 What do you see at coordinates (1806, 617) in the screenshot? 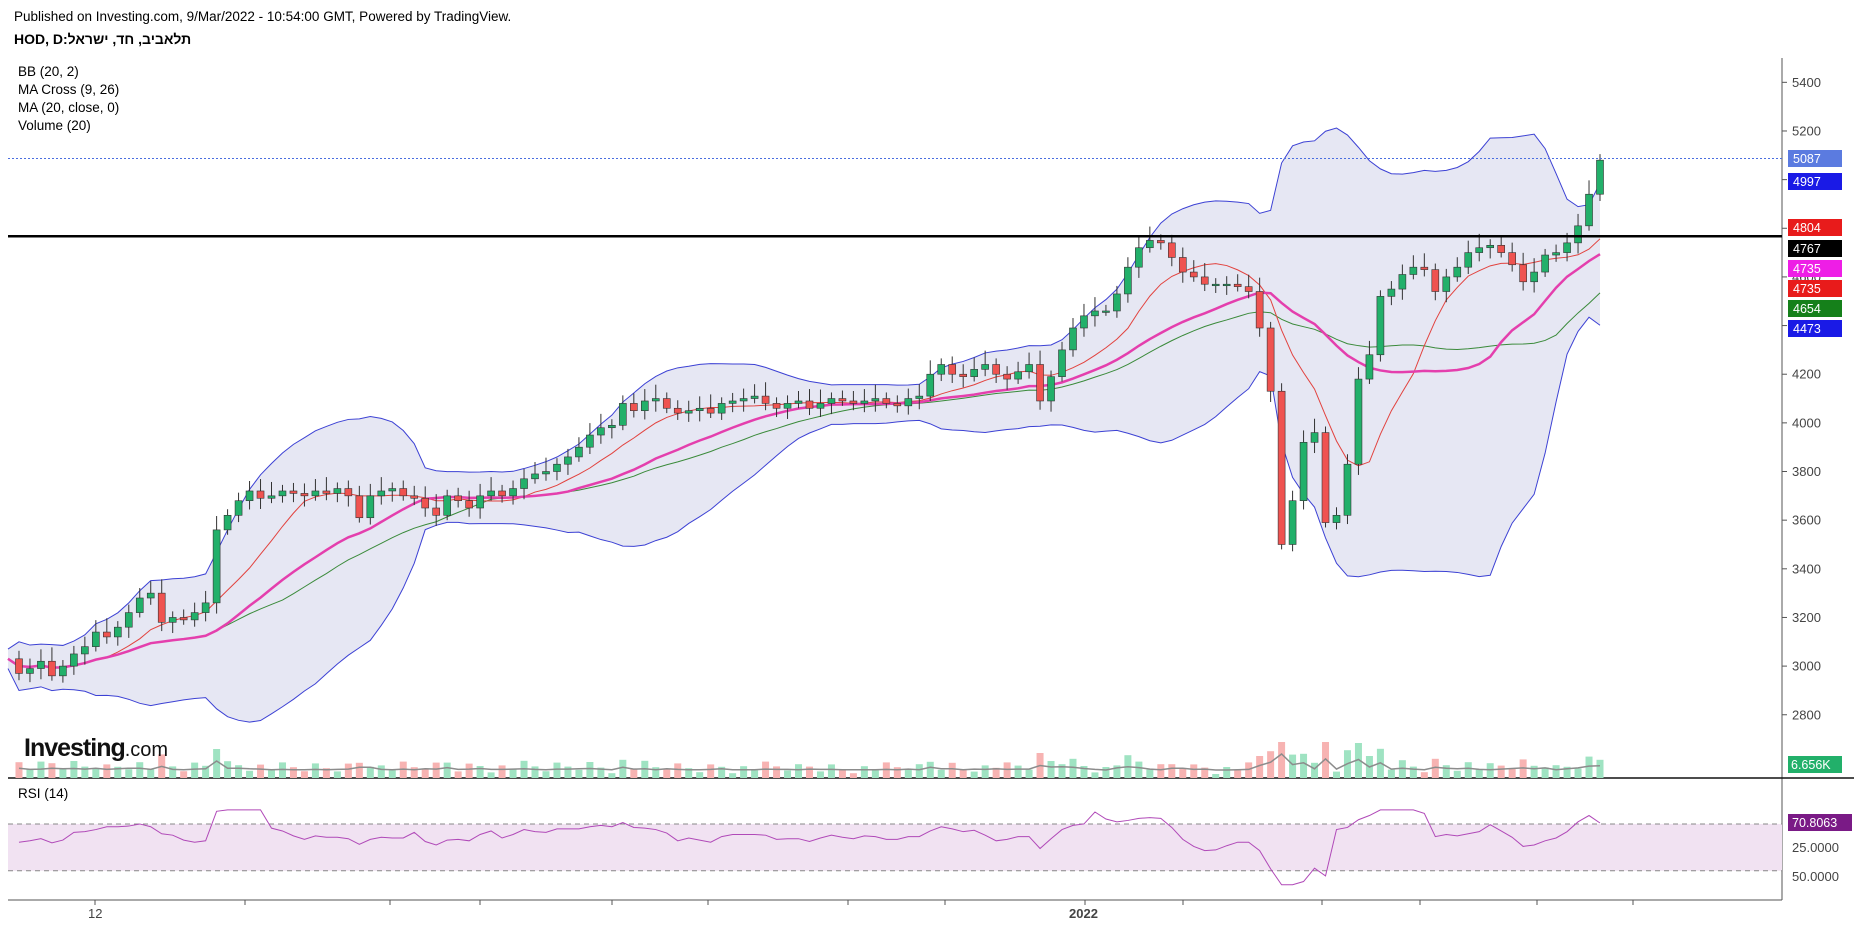
I see `price-tick-label: 3200` at bounding box center [1806, 617].